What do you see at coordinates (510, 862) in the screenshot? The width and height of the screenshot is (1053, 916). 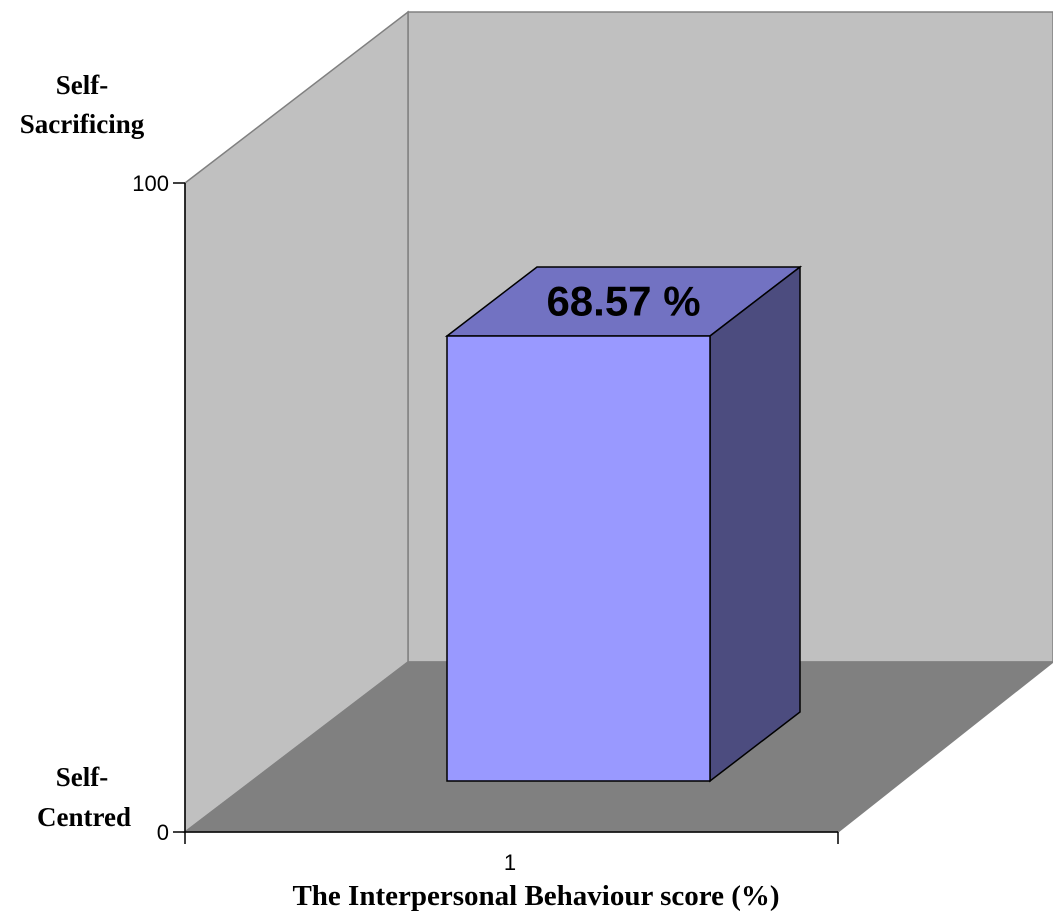 I see `x-tick-label: 1` at bounding box center [510, 862].